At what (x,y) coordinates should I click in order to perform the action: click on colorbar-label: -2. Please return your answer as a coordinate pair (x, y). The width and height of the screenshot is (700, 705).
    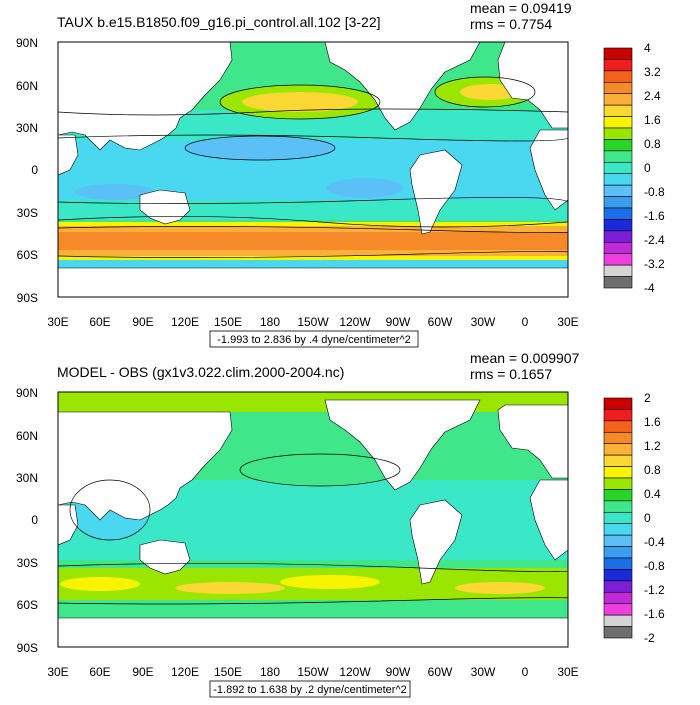
    Looking at the image, I should click on (649, 638).